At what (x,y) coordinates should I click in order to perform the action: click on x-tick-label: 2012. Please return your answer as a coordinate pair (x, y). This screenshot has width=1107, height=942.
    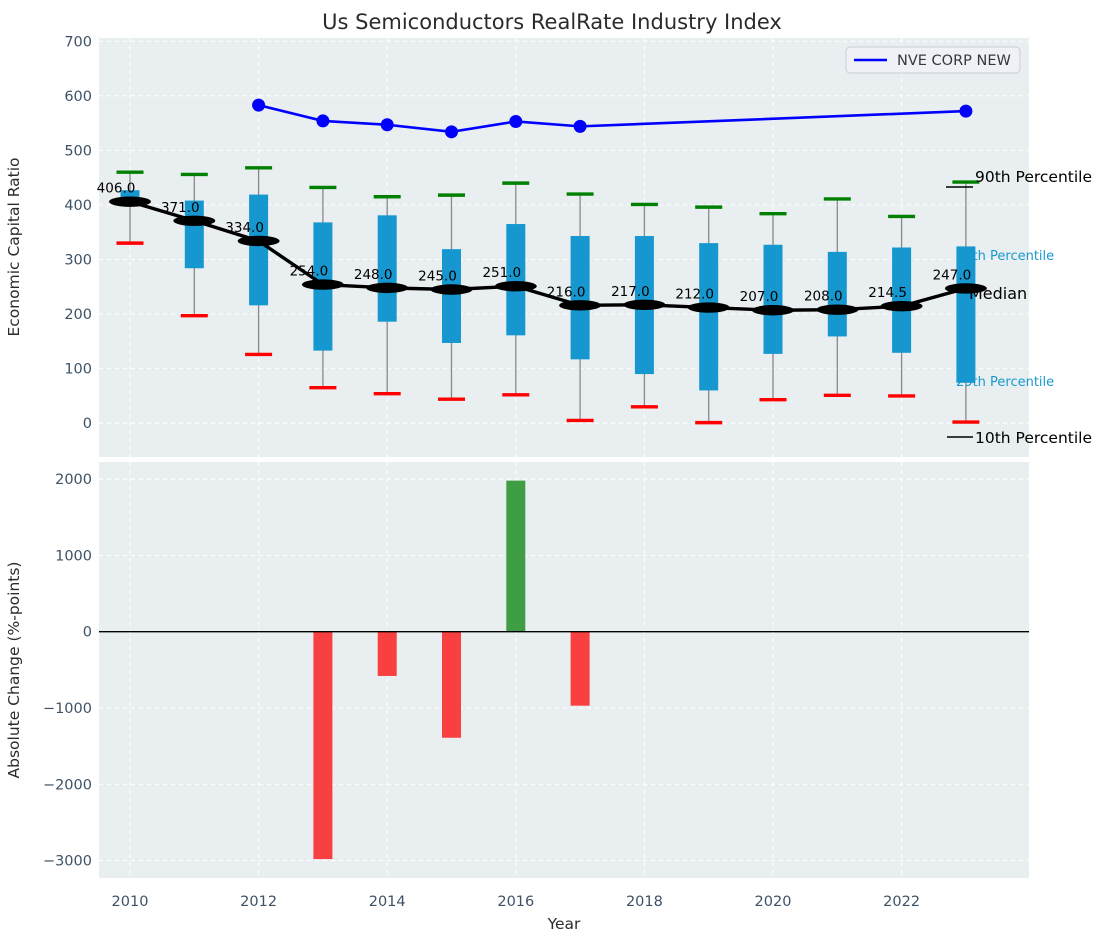
    Looking at the image, I should click on (258, 902).